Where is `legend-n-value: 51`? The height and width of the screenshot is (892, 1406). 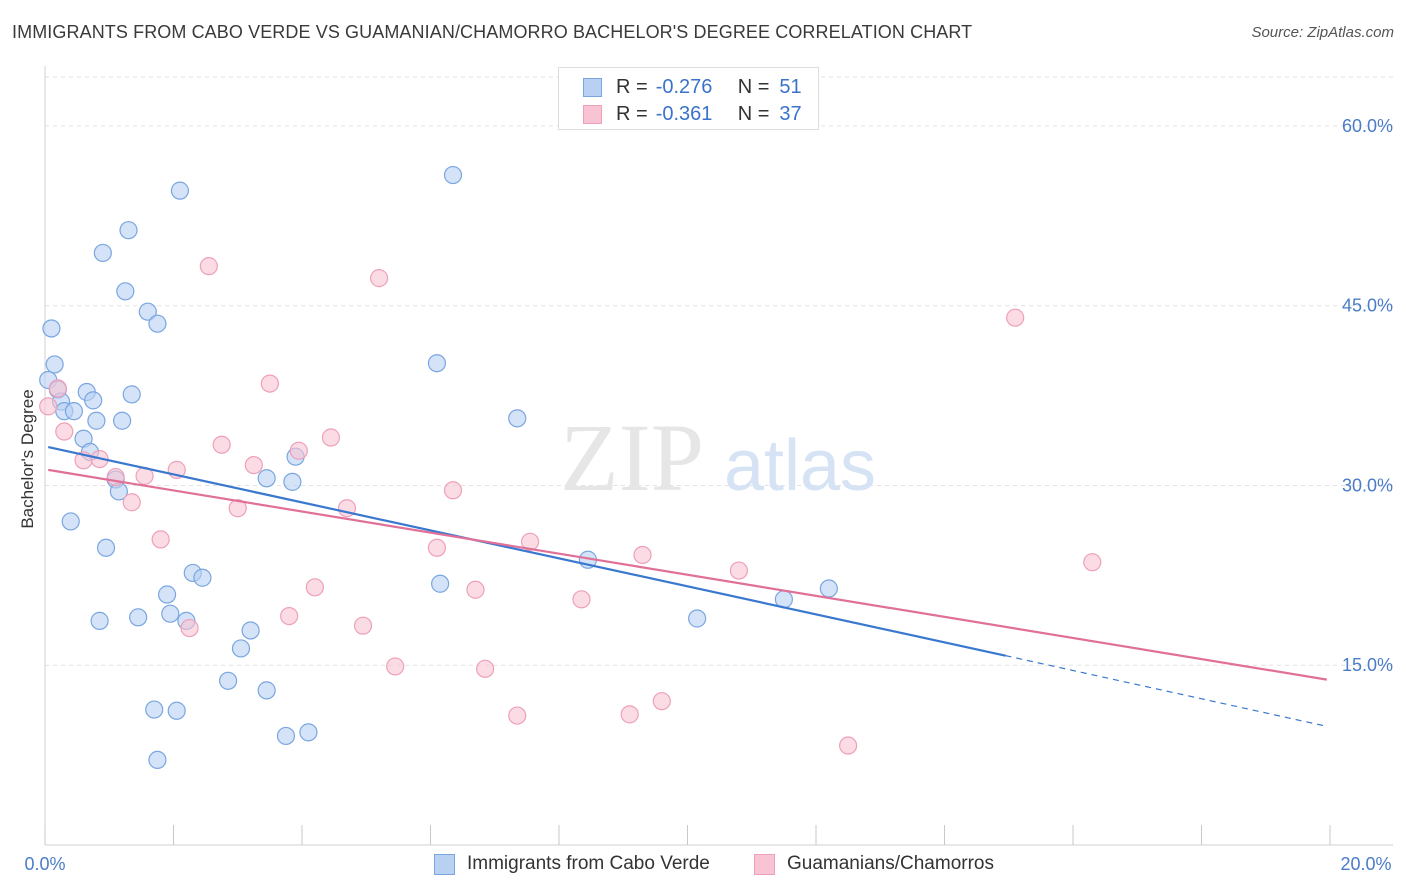 legend-n-value: 51 is located at coordinates (790, 86).